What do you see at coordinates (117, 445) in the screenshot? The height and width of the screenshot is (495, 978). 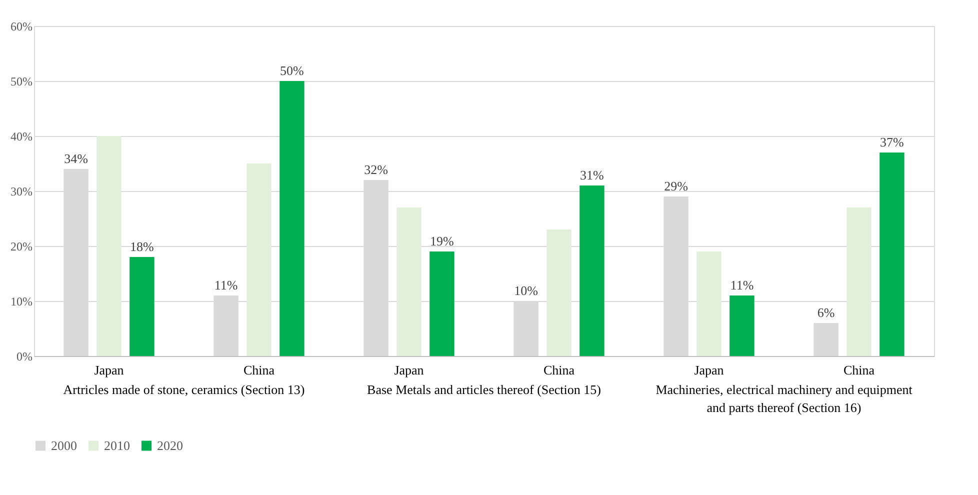 I see `legend-label: 2010` at bounding box center [117, 445].